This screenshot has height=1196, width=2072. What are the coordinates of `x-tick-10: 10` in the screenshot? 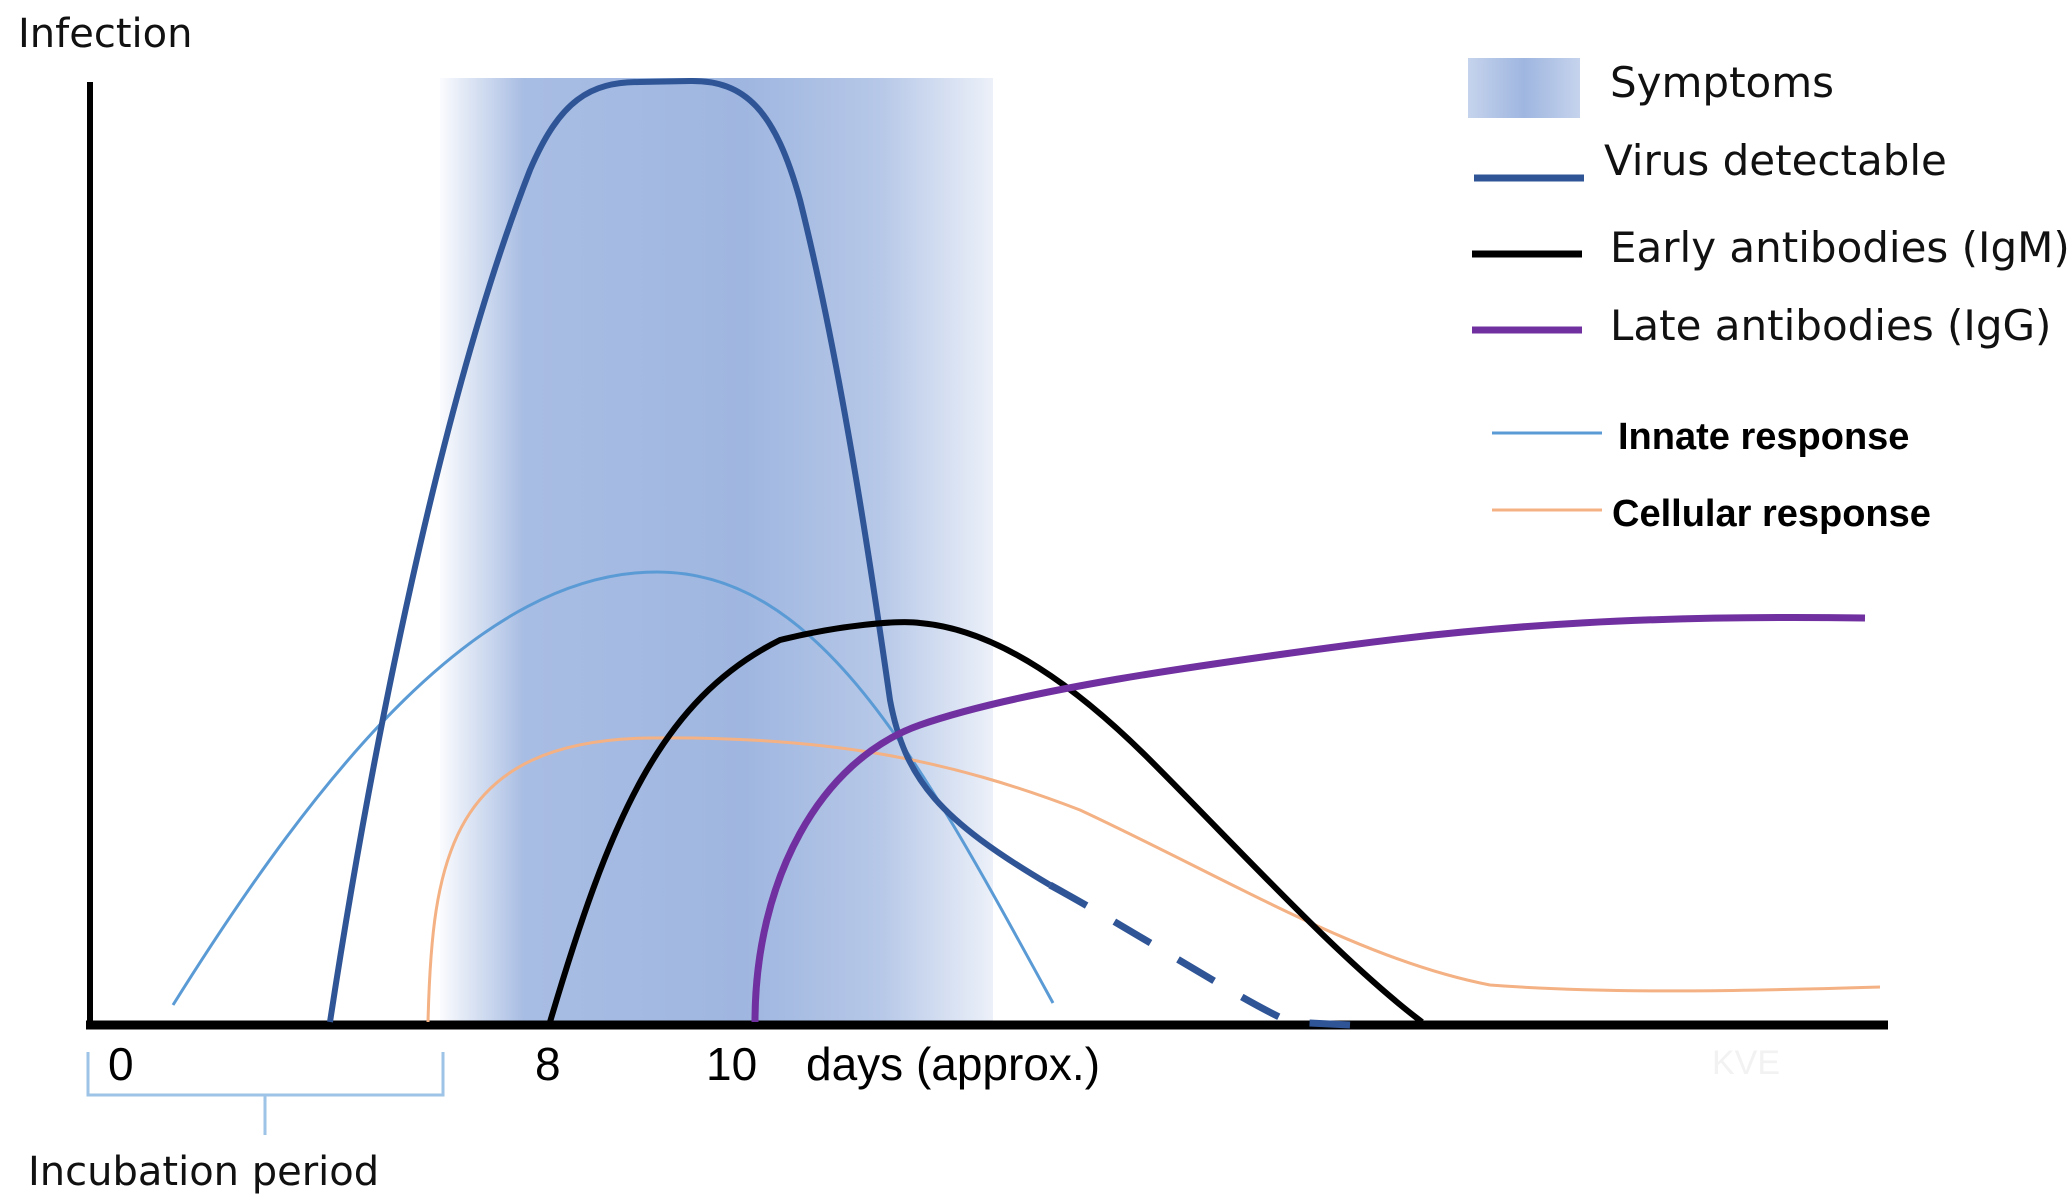 It's located at (731, 1064).